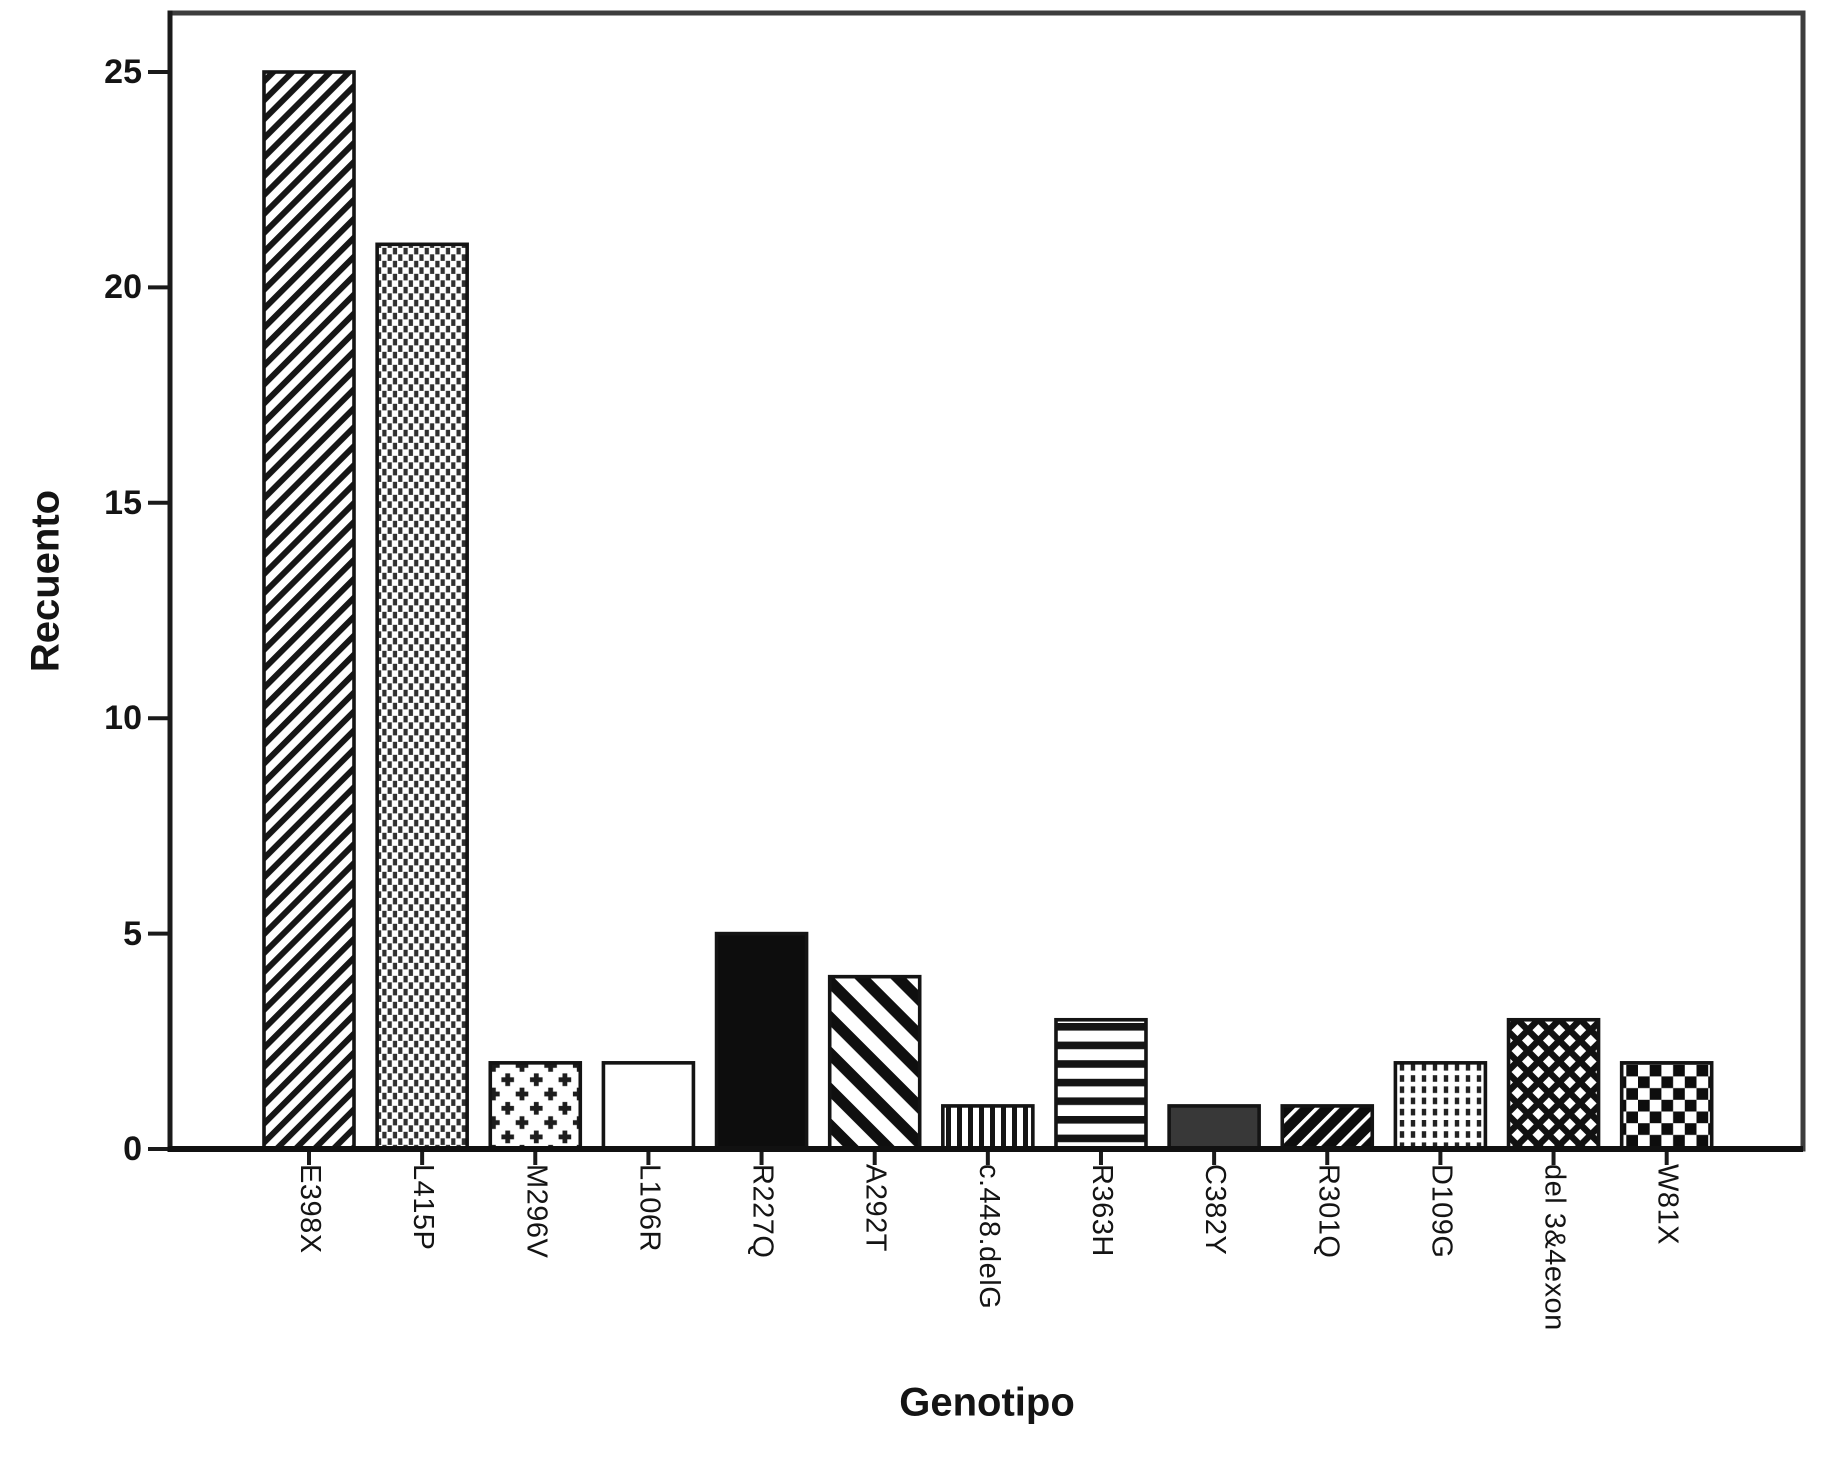  I want to click on x-tick-label-E398X: E398X, so click(310, 1209).